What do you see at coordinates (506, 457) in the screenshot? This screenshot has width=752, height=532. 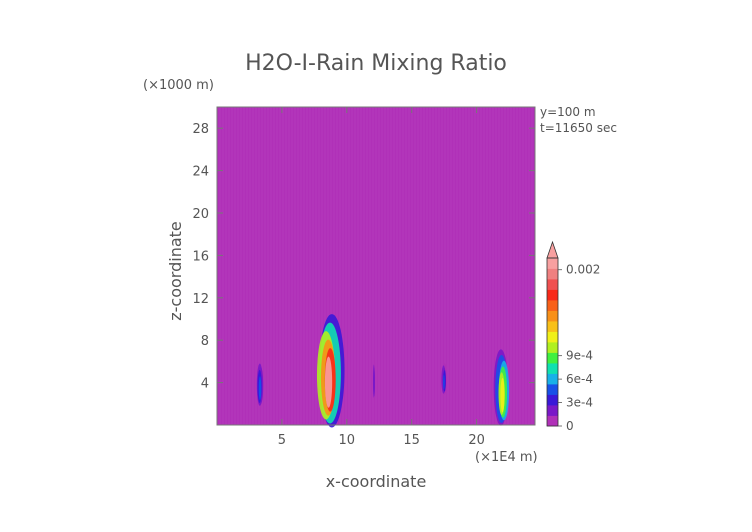 I see `x-scale-note: (×1E4 m)` at bounding box center [506, 457].